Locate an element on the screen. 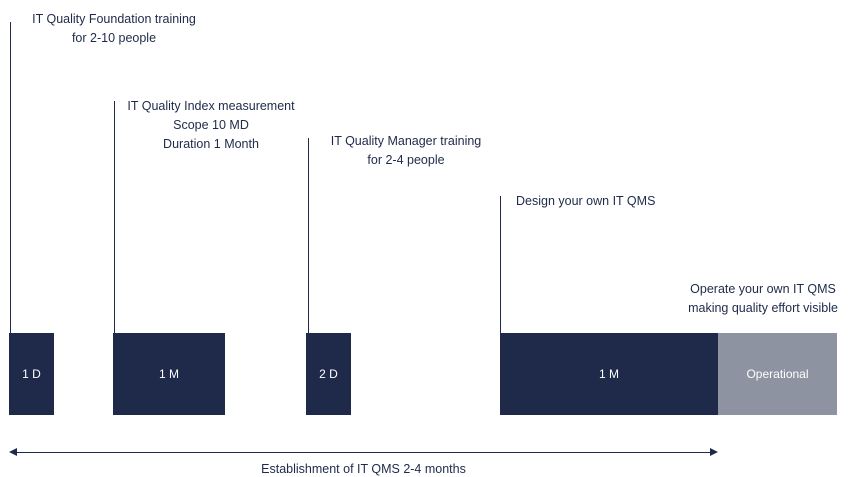 This screenshot has height=477, width=848. phase-block-manager-training: 2 D is located at coordinates (328, 374).